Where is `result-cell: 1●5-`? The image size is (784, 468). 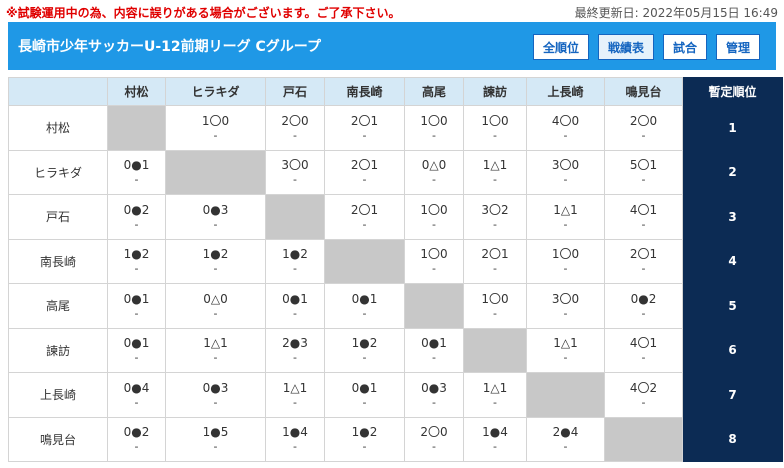
result-cell: 1●5- is located at coordinates (215, 439).